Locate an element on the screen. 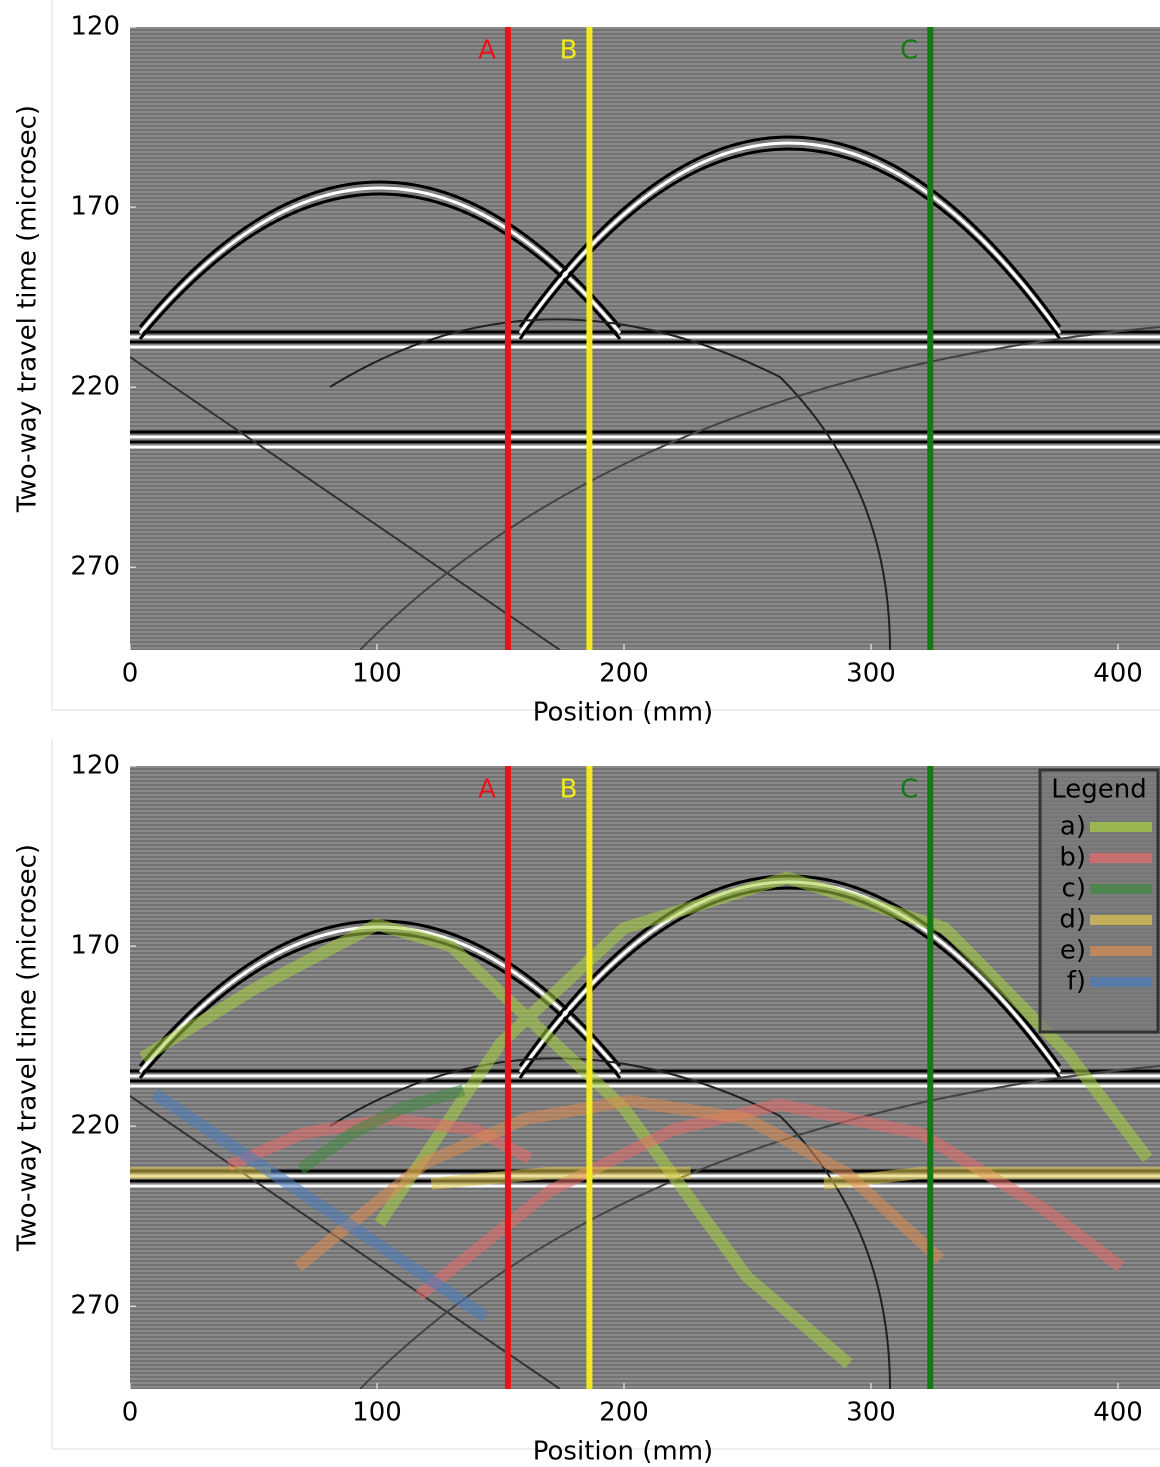 The image size is (1160, 1467). legend: Legend a)b)c)d)e)f) is located at coordinates (1099, 901).